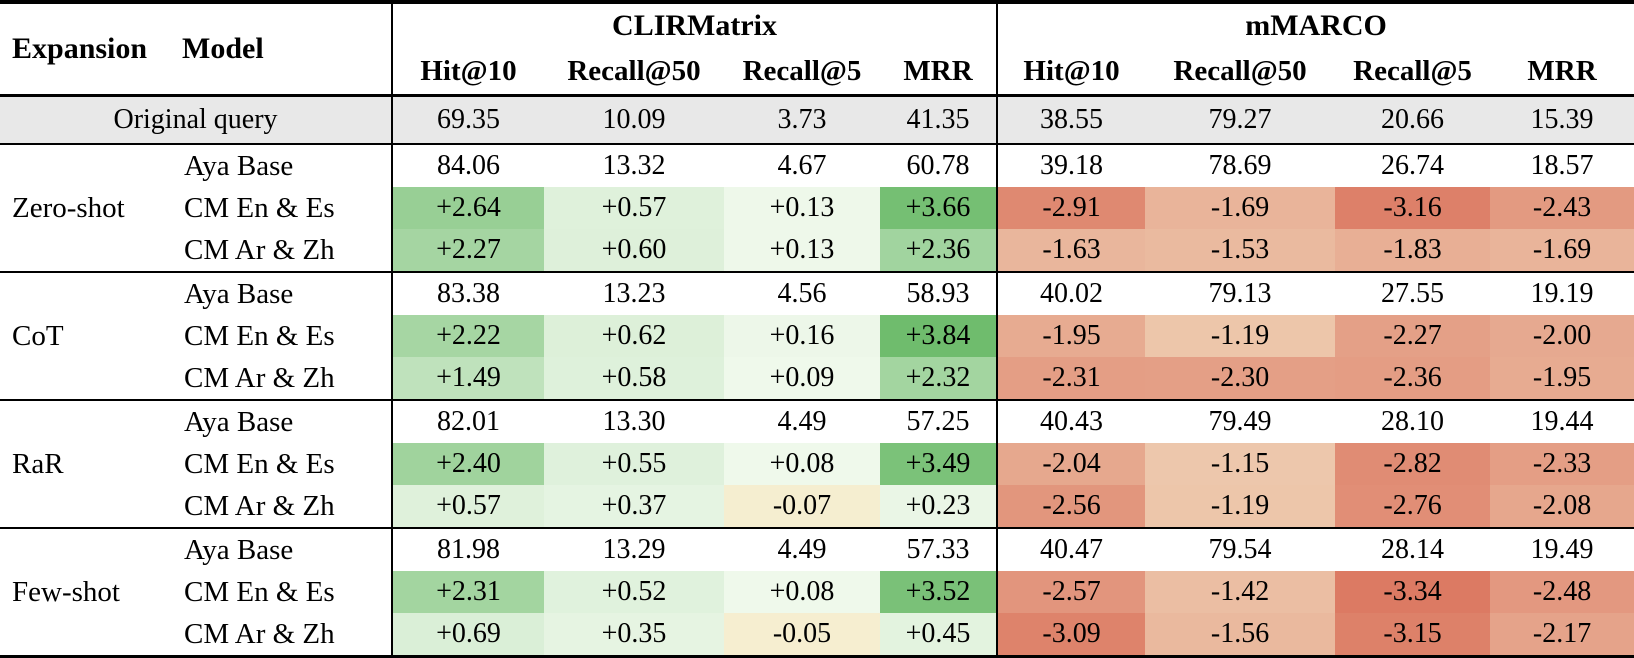  I want to click on group-header-row: Expansion Model CLIRMatrix mMARCO, so click(817, 49).